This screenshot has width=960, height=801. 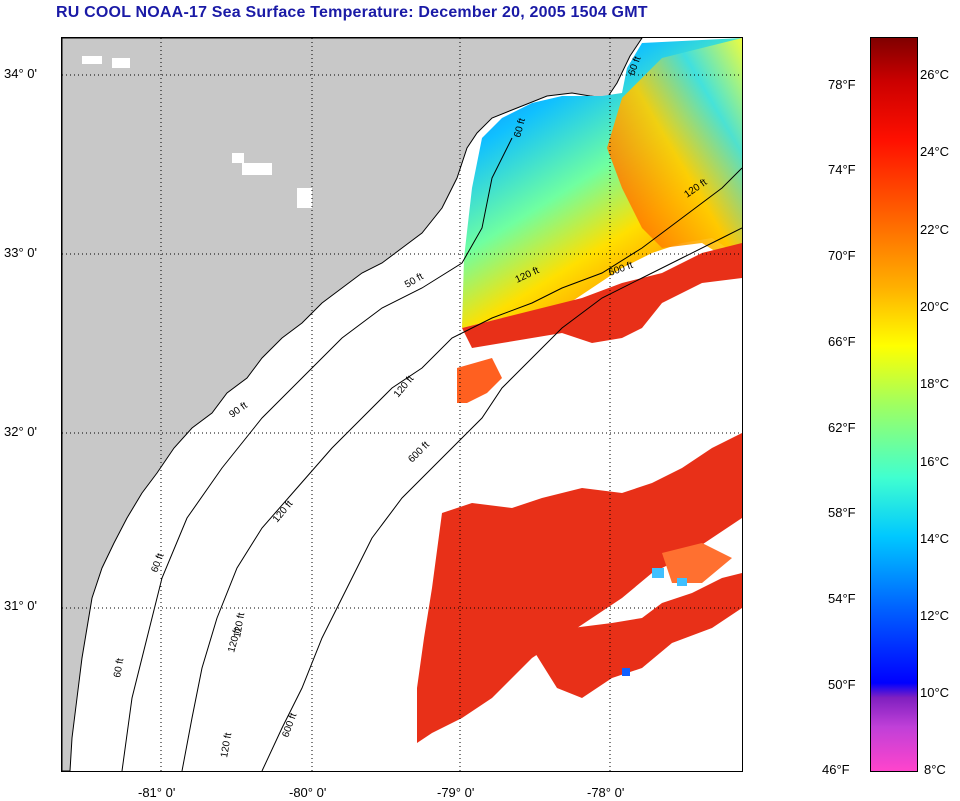 I want to click on colorbar-c-label: 16°C, so click(x=935, y=461).